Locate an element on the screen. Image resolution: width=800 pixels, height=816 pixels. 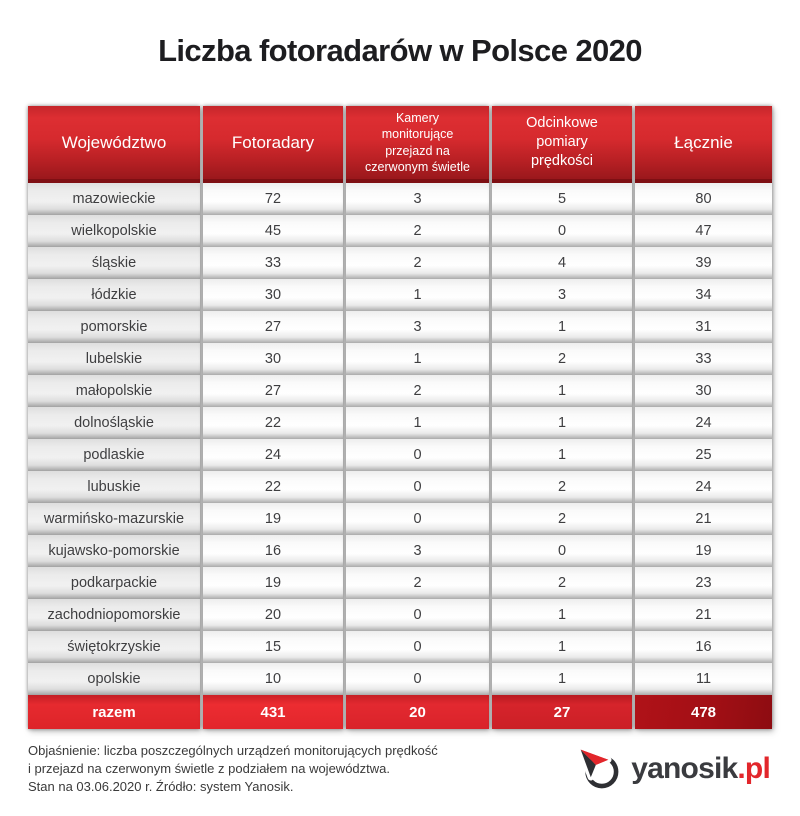
row-value: 27 is located at coordinates (273, 327).